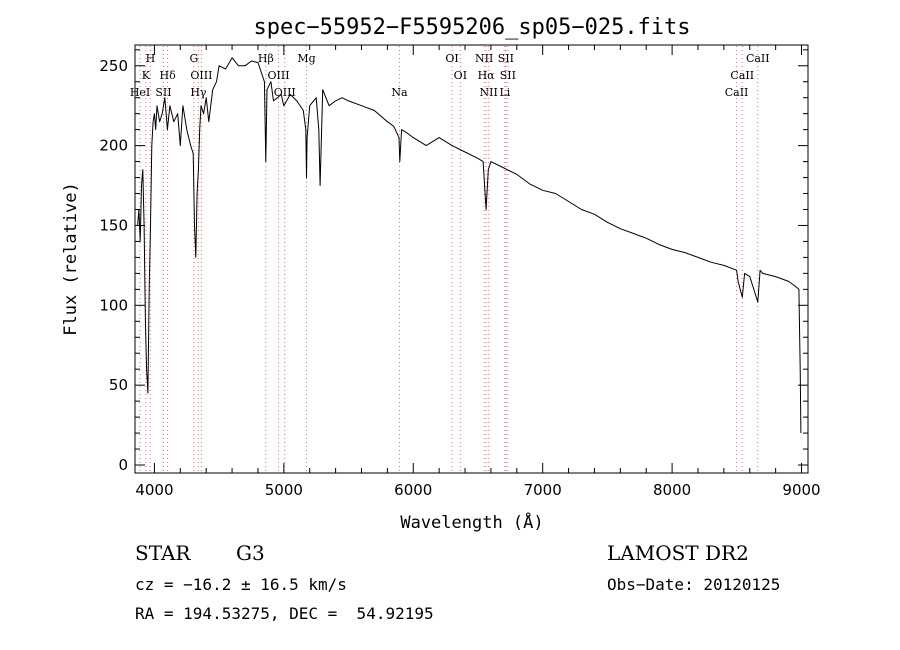 This screenshot has width=900, height=650. Describe the element at coordinates (193, 58) in the screenshot. I see `spectral-line-label: G` at that location.